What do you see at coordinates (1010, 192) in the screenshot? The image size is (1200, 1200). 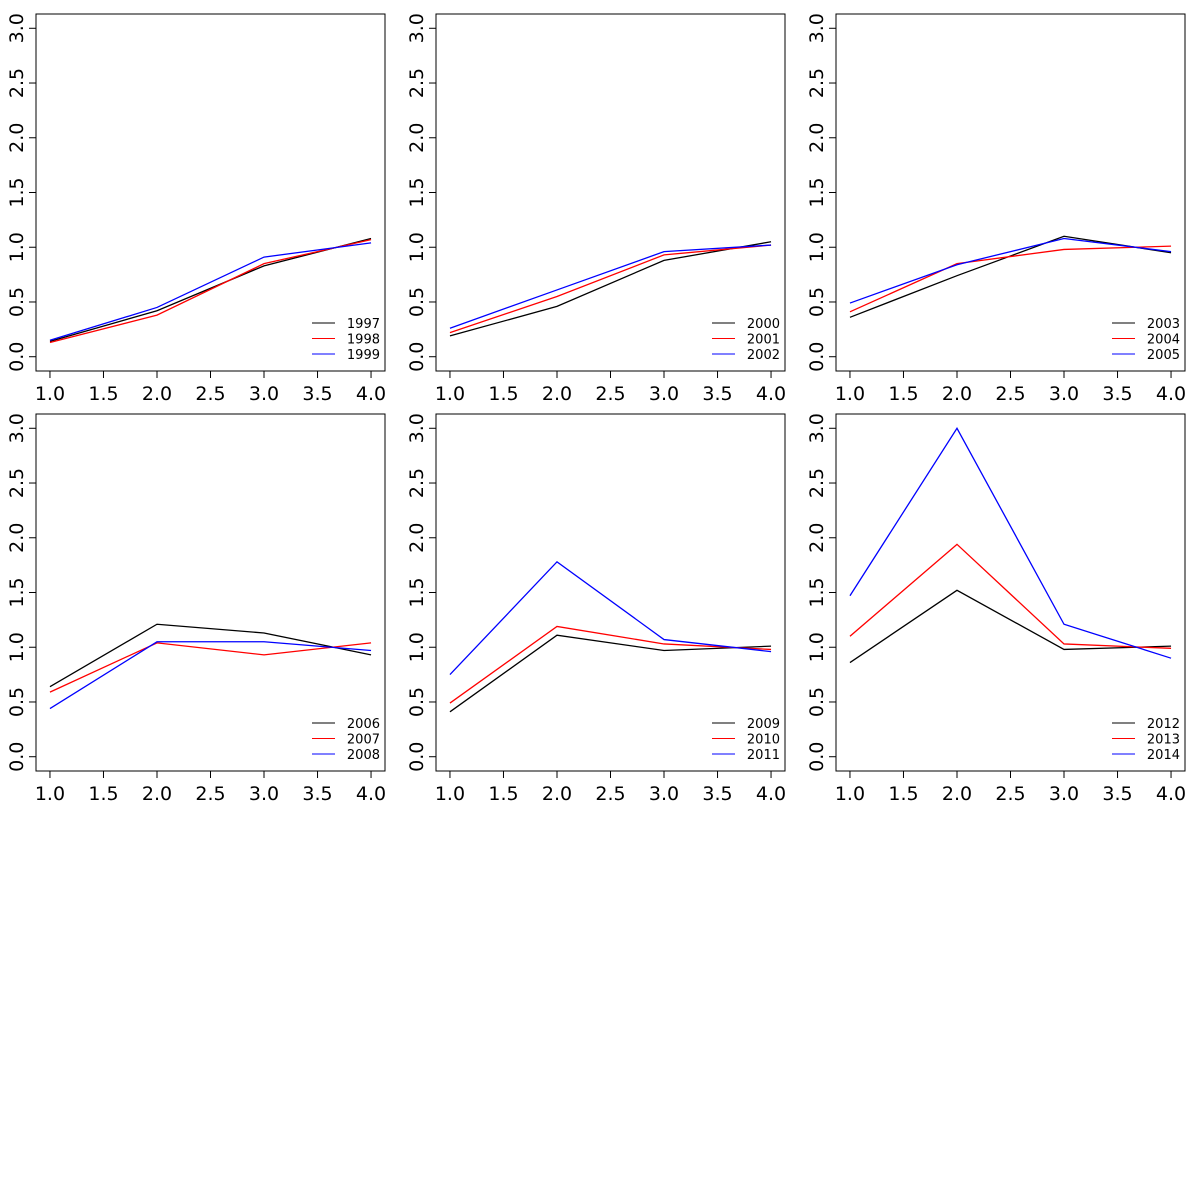 I see `plot-frame` at bounding box center [1010, 192].